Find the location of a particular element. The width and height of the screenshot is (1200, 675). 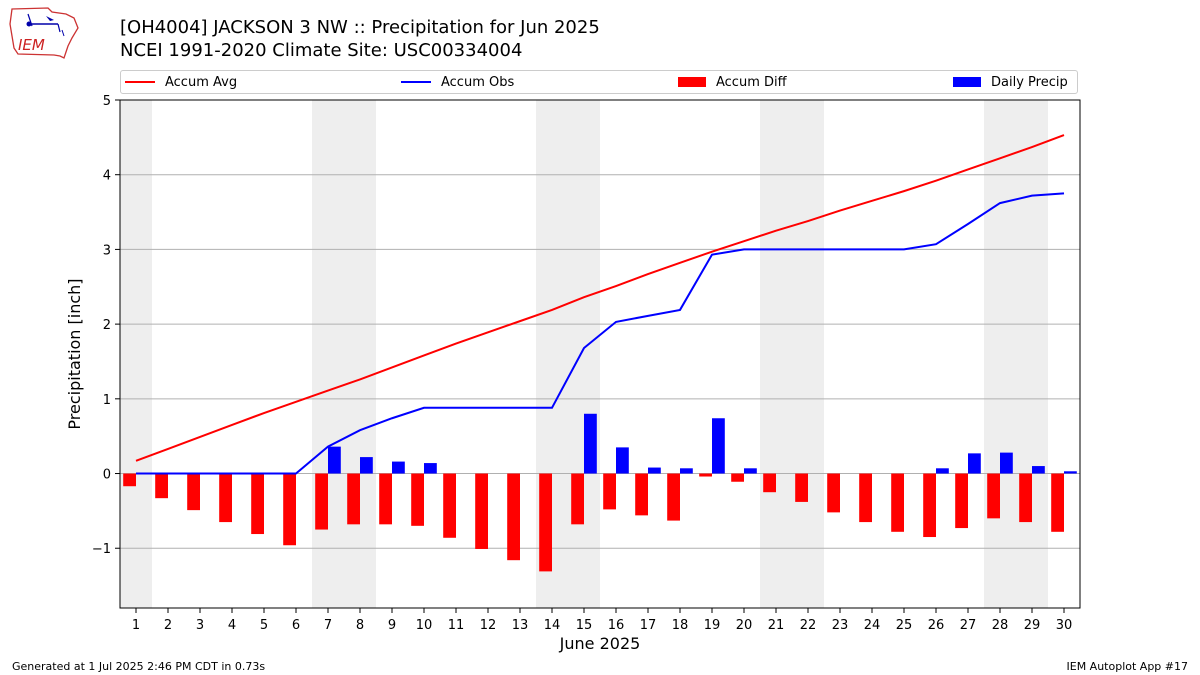

chart-subtitle: NCEI 1991-2020 Climate Site: USC00334004 is located at coordinates (321, 50).